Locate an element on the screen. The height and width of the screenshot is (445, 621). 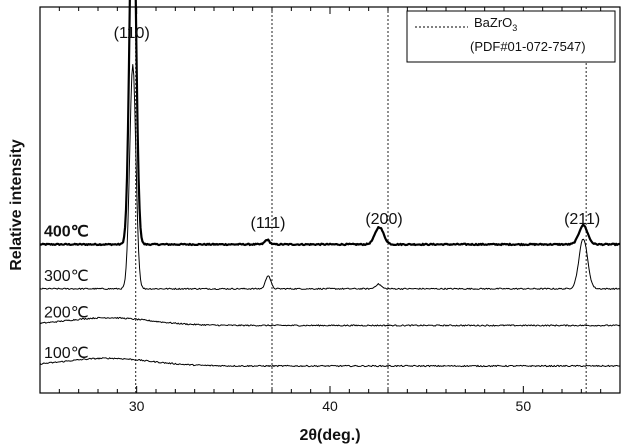
series-label-1: 300℃ is located at coordinates (66, 276).